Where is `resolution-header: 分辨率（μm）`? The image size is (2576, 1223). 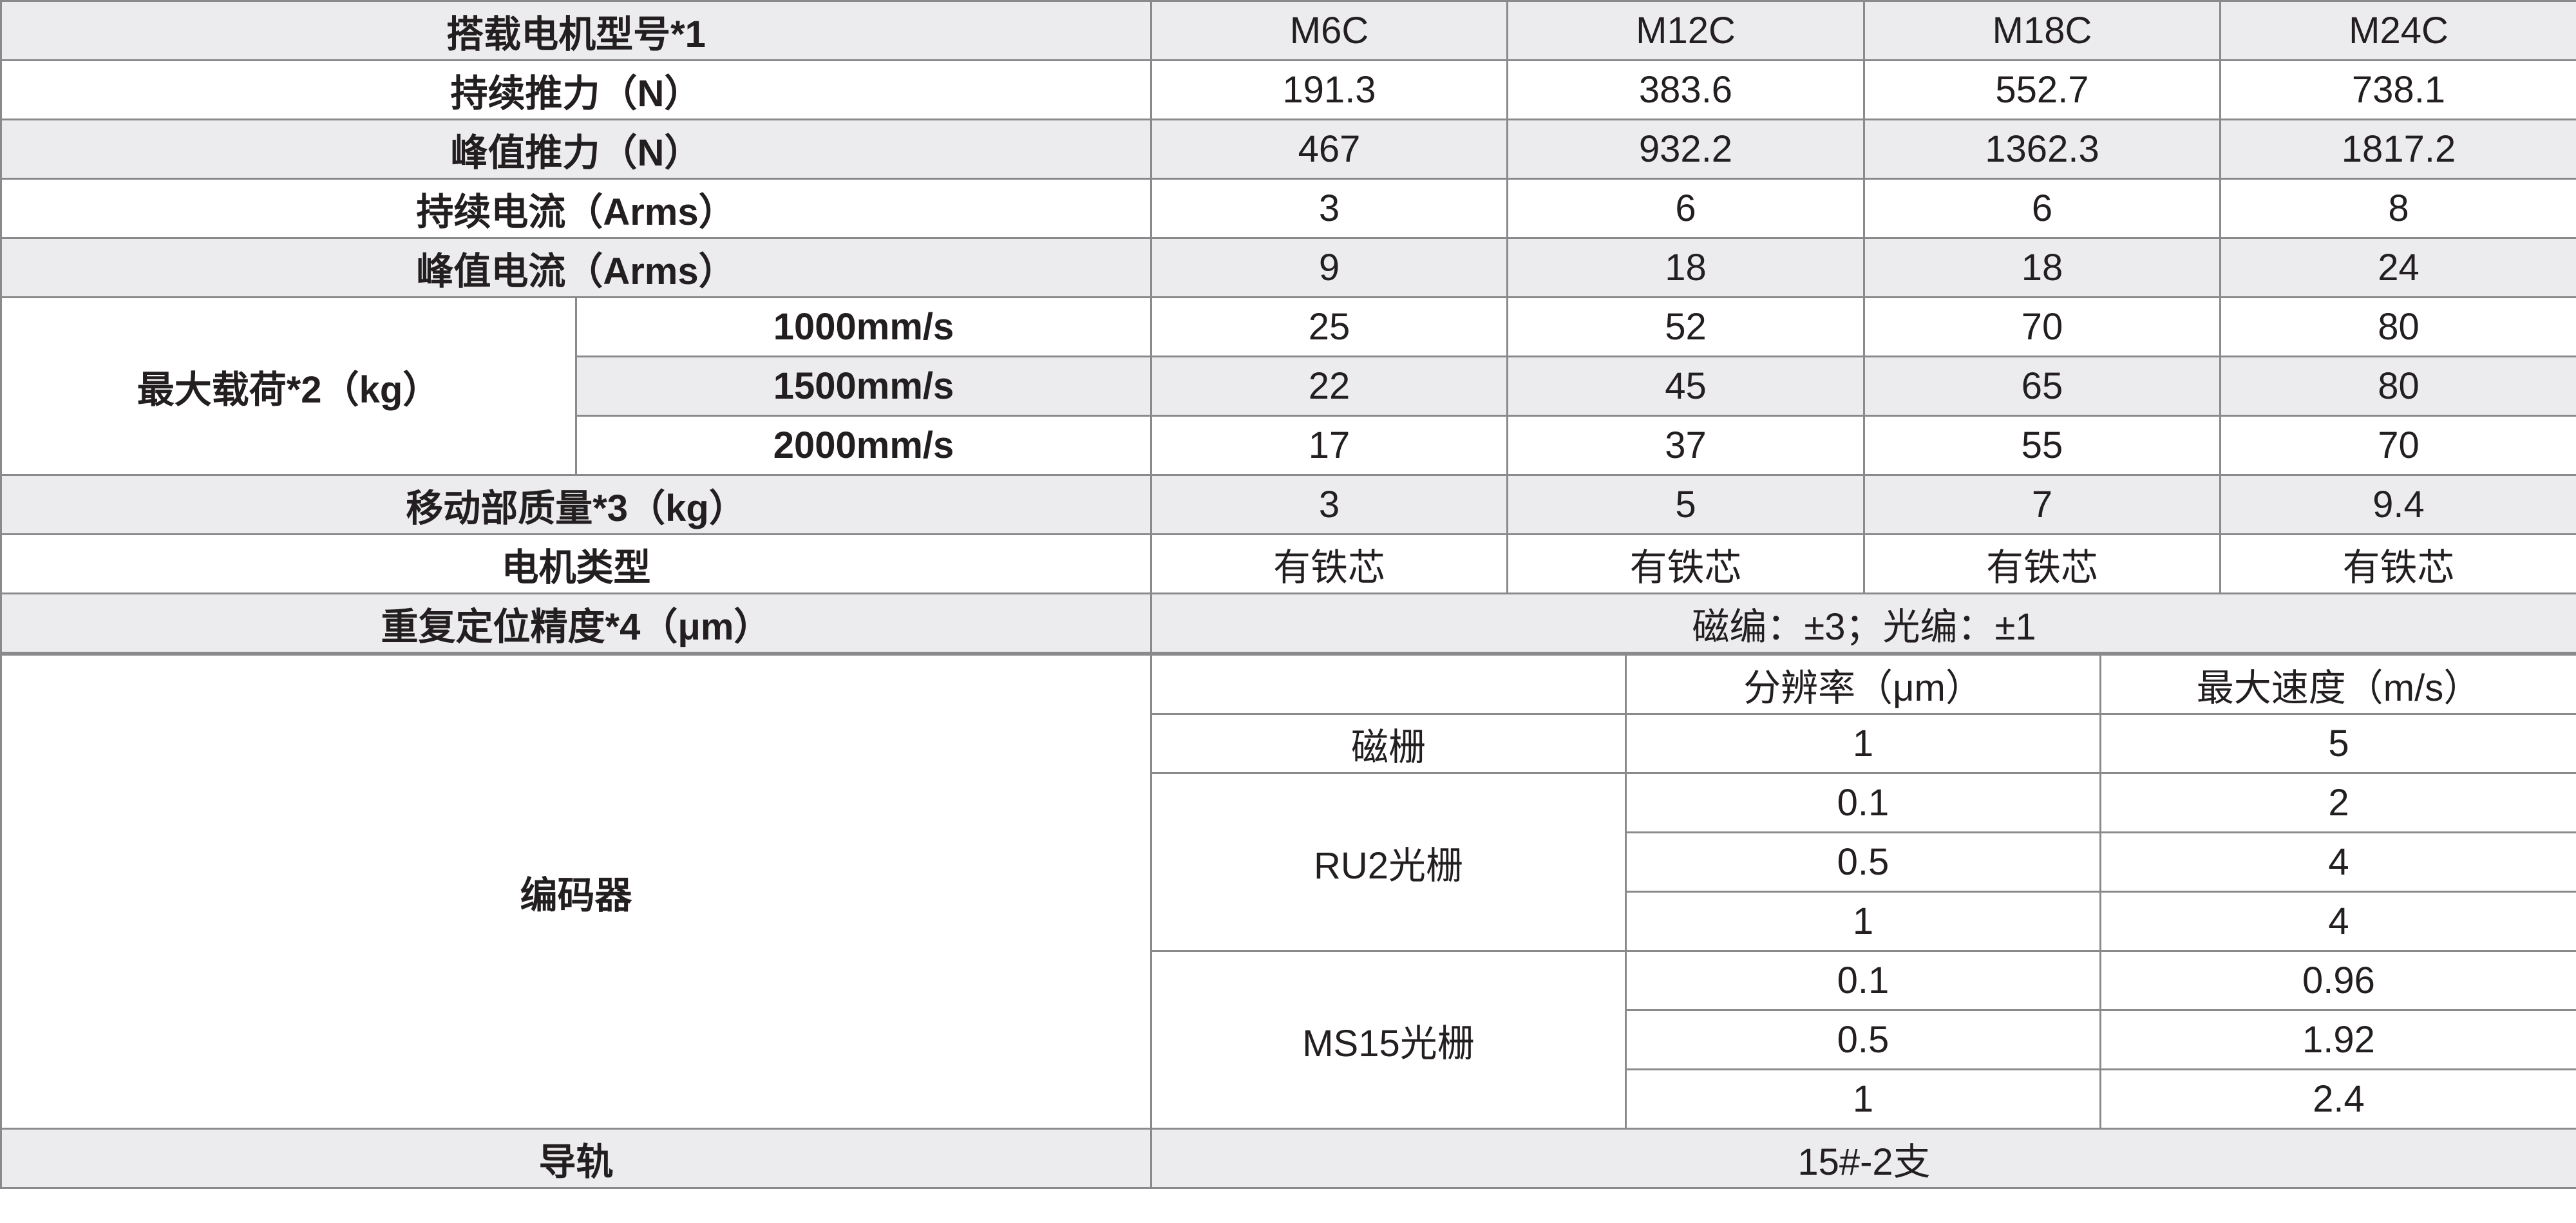 resolution-header: 分辨率（μm） is located at coordinates (1863, 685).